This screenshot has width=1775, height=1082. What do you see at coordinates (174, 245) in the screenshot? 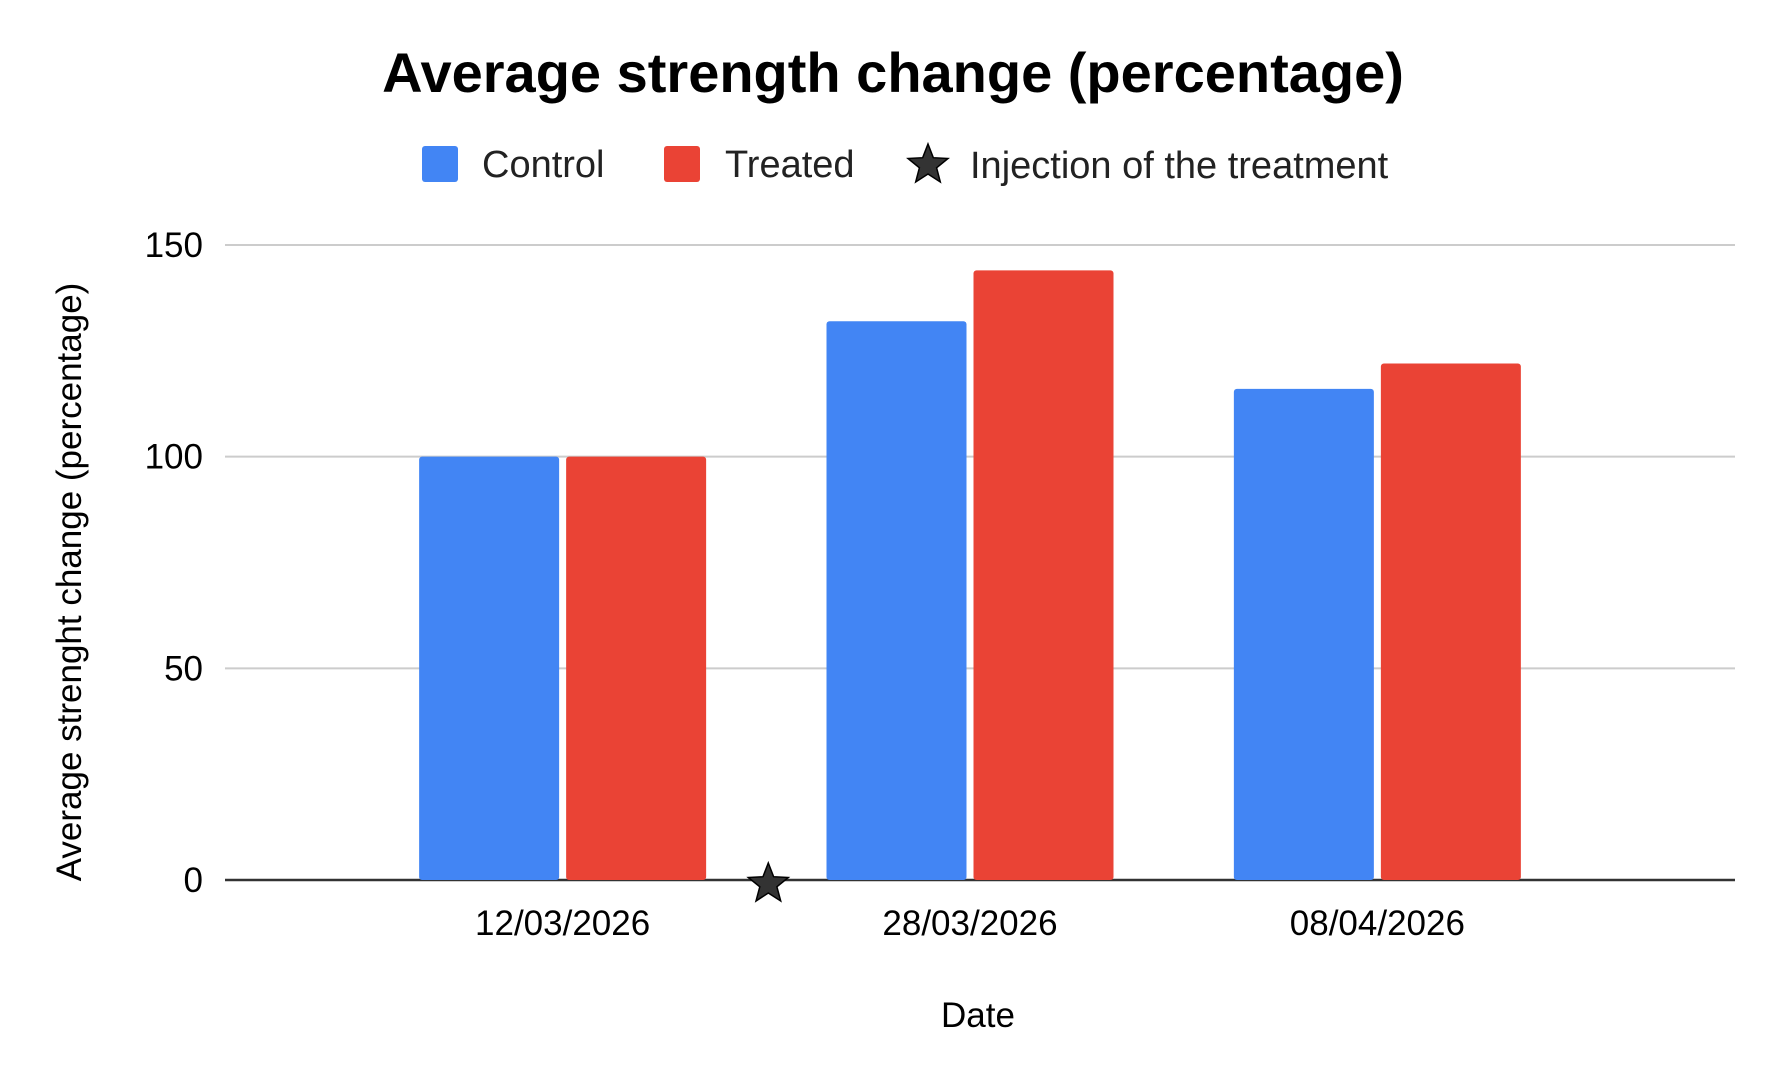
I see `y-tick-label: 150` at bounding box center [174, 245].